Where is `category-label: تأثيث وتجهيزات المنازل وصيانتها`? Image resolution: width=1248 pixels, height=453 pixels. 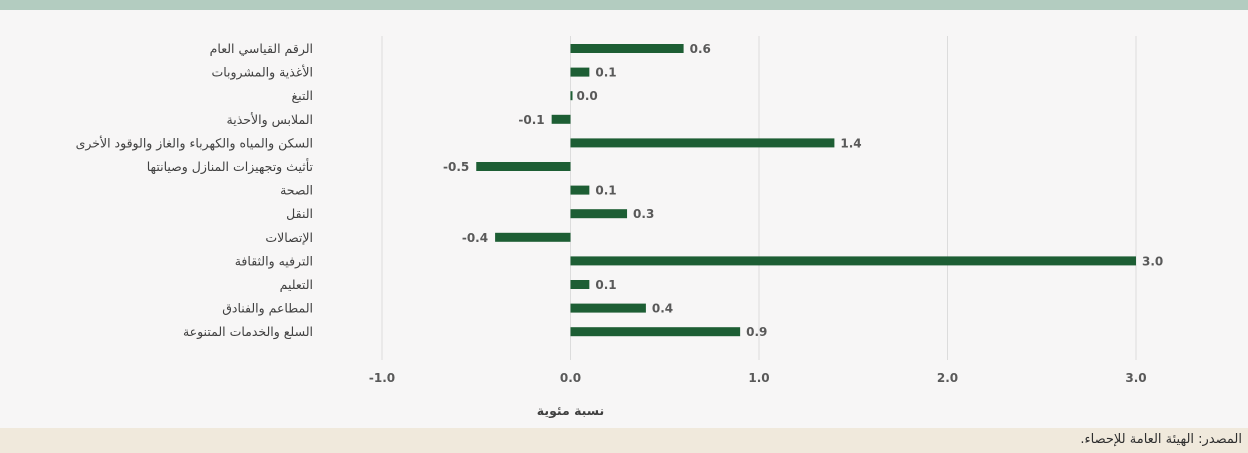 category-label: تأثيث وتجهيزات المنازل وصيانتها is located at coordinates (230, 166).